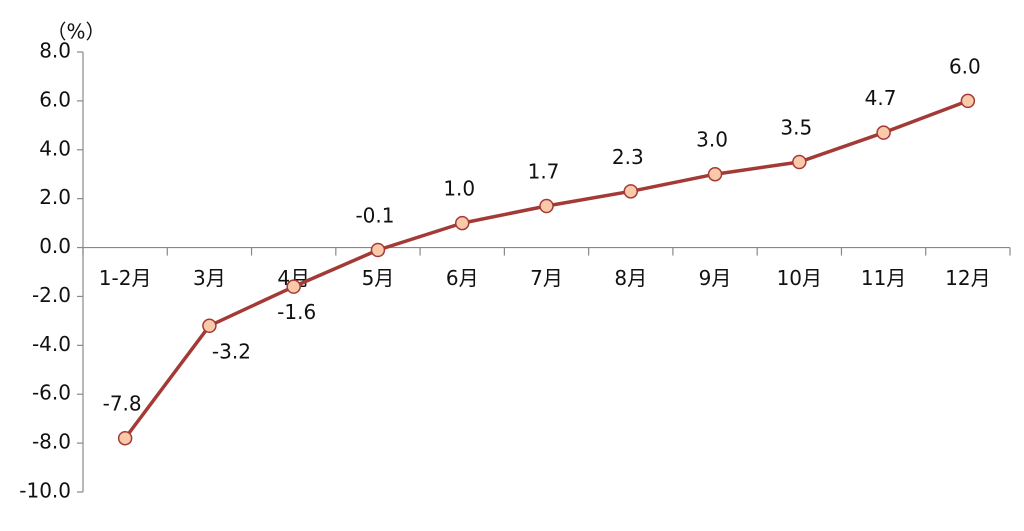 The width and height of the screenshot is (1024, 531). What do you see at coordinates (712, 140) in the screenshot?
I see `data-label: 3.0` at bounding box center [712, 140].